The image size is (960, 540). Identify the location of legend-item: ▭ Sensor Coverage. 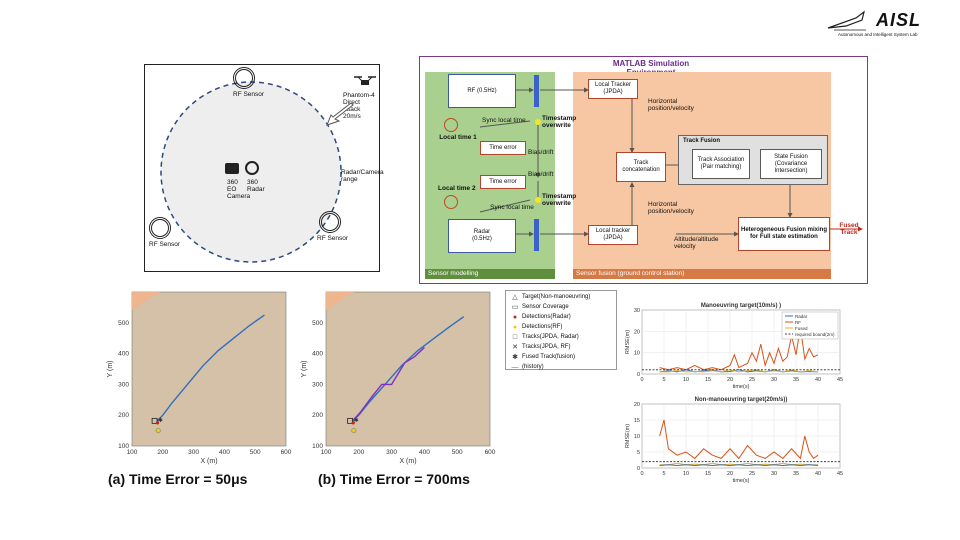
(561, 307).